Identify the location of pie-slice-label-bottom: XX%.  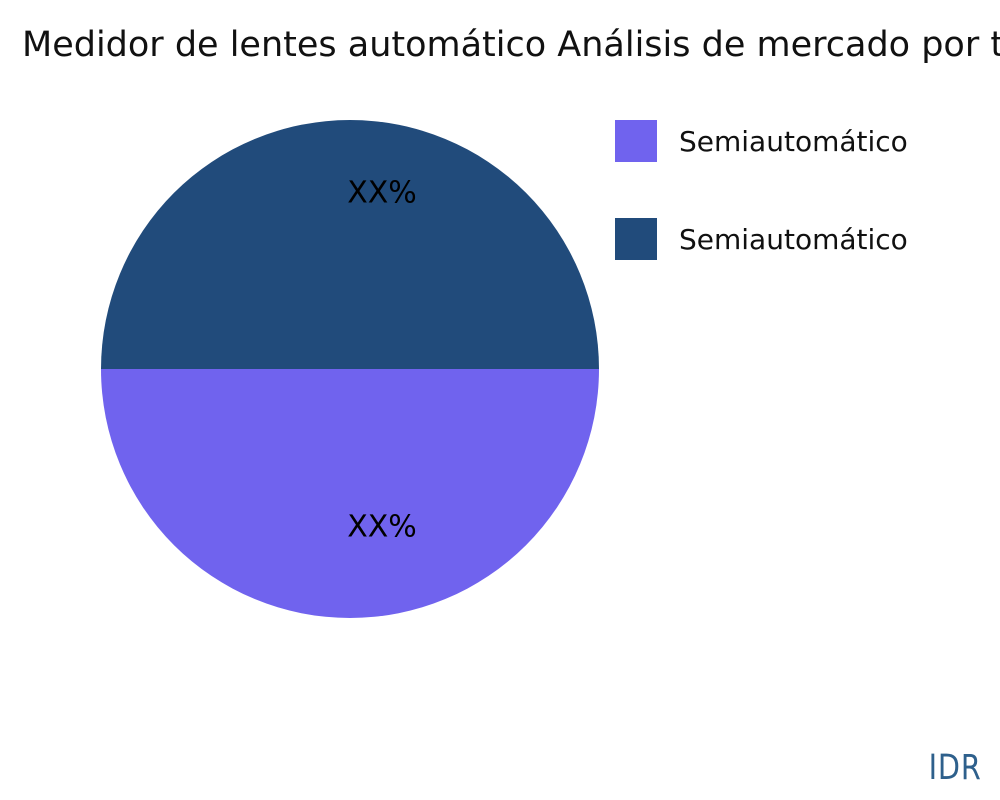
(382, 527).